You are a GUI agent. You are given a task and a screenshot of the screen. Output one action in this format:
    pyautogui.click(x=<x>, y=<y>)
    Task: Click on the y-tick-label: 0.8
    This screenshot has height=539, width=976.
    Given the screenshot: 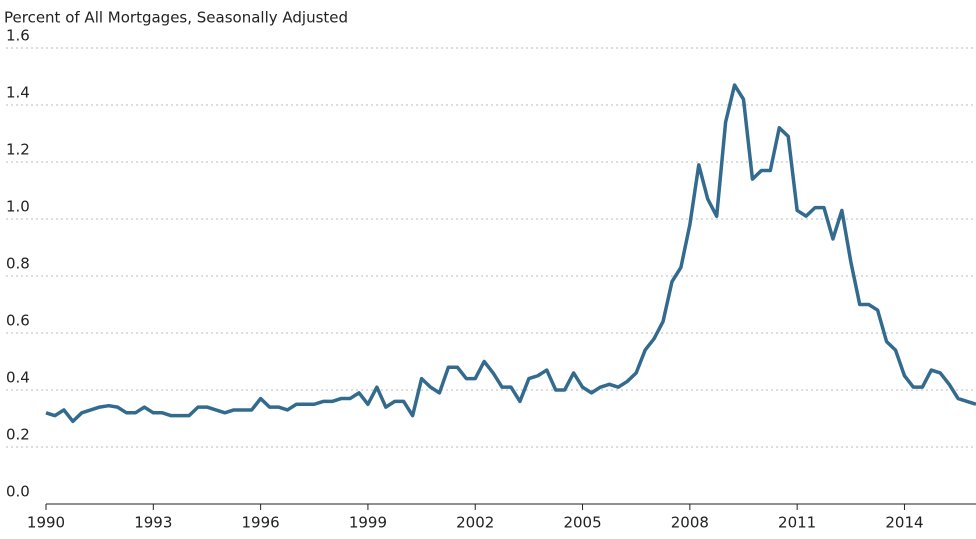 What is the action you would take?
    pyautogui.click(x=18, y=264)
    